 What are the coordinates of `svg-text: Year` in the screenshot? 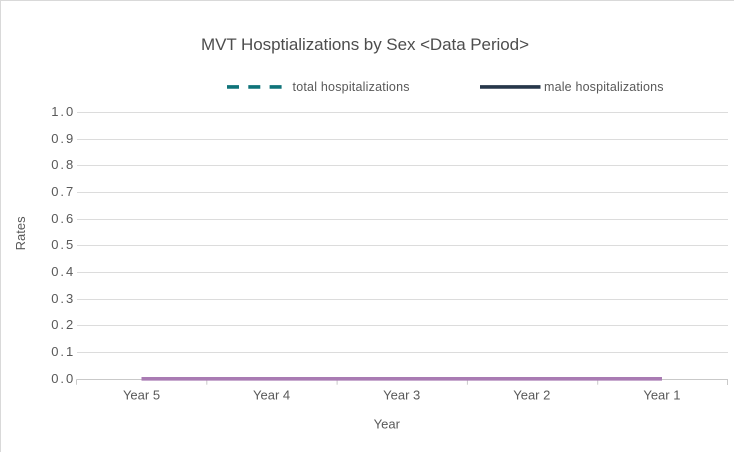 It's located at (387, 423).